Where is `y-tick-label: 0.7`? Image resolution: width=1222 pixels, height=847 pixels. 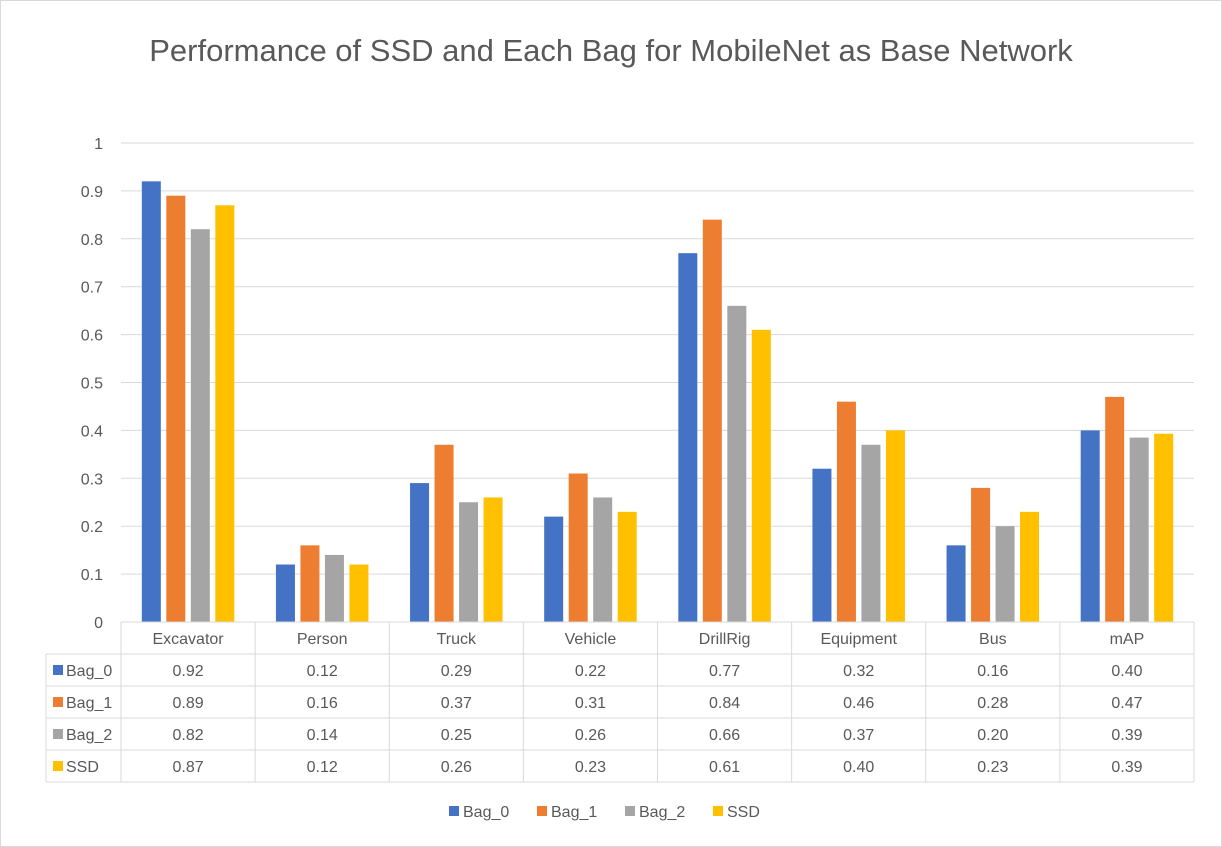
y-tick-label: 0.7 is located at coordinates (92, 288).